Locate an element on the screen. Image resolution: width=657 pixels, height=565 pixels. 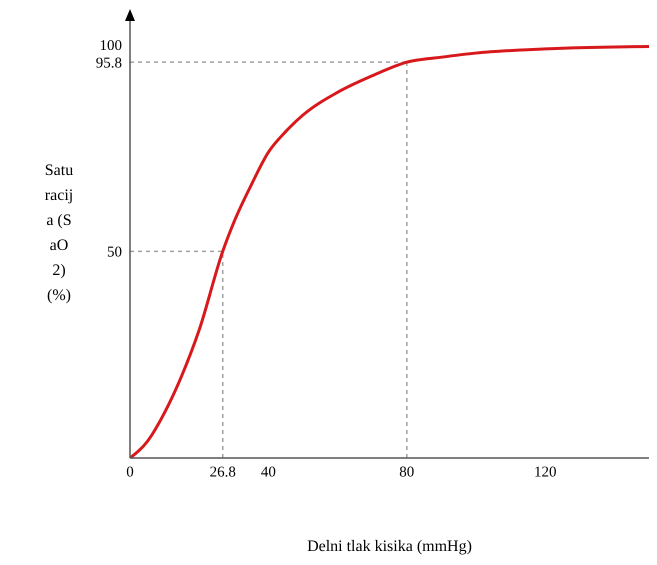
y-tick-label: 100 is located at coordinates (111, 46).